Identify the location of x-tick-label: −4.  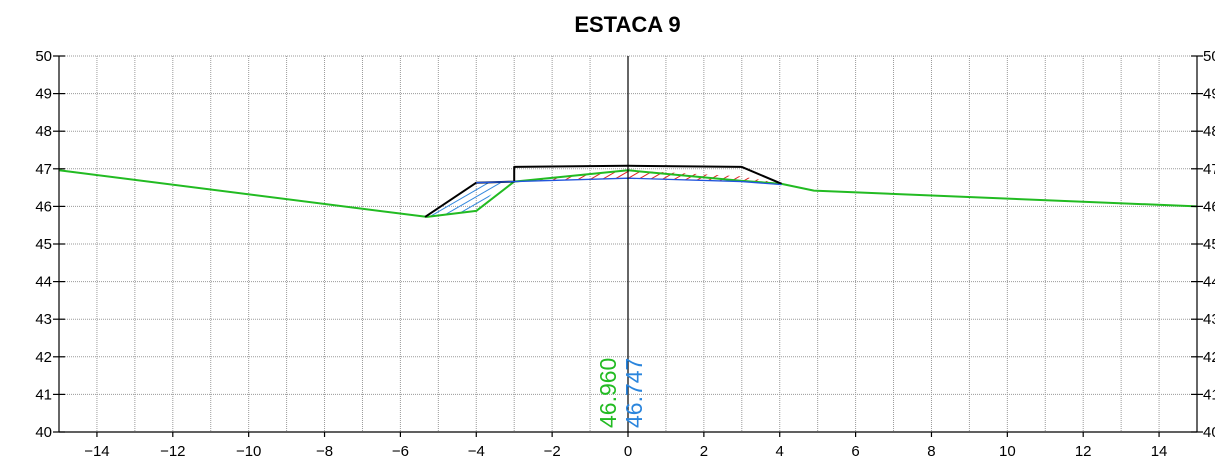
(476, 451).